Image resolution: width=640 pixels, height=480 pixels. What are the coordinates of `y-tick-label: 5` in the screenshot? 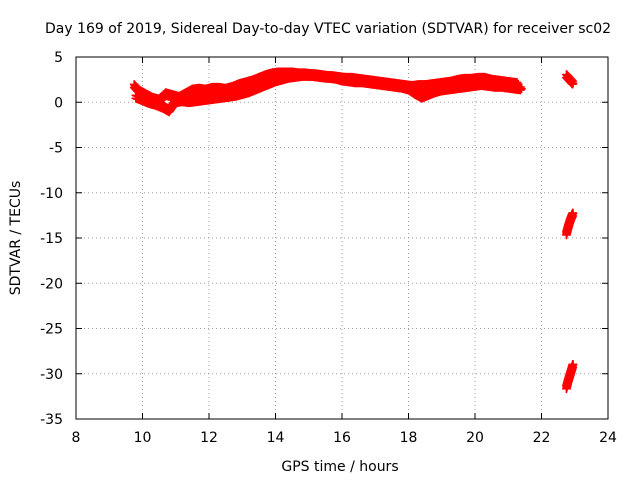 It's located at (58, 58).